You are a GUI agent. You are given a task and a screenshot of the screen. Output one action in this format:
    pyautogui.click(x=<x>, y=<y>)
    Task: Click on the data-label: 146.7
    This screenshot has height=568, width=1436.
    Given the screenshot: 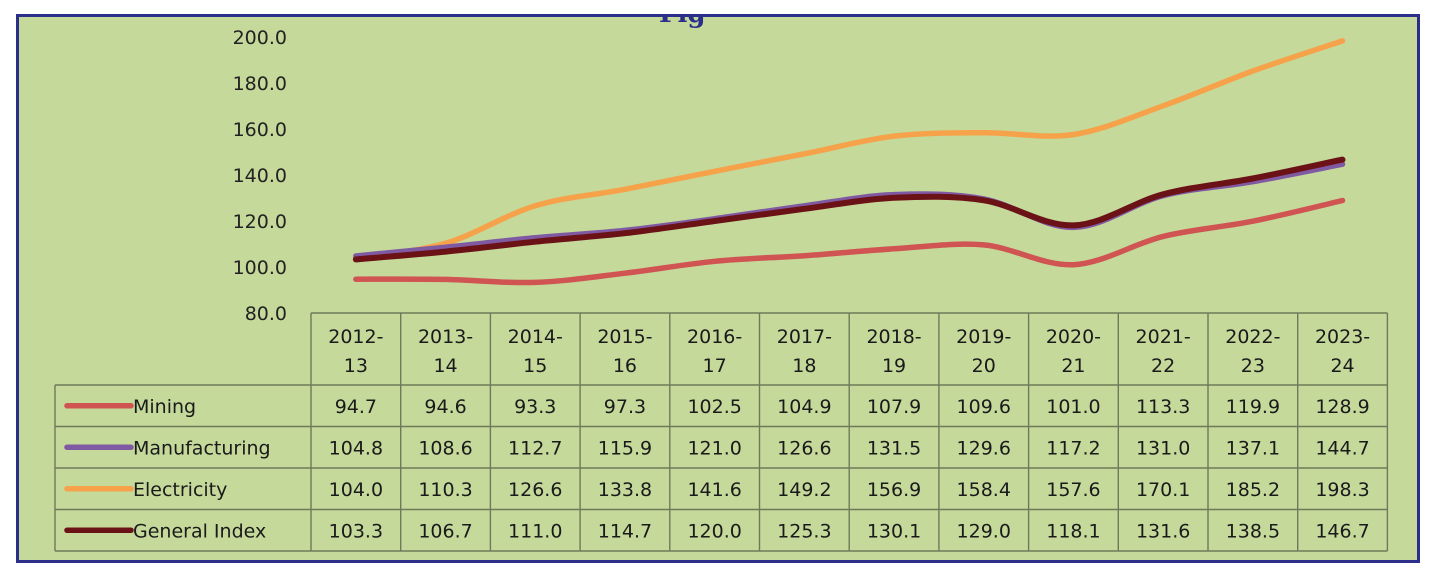 What is the action you would take?
    pyautogui.click(x=1342, y=531)
    